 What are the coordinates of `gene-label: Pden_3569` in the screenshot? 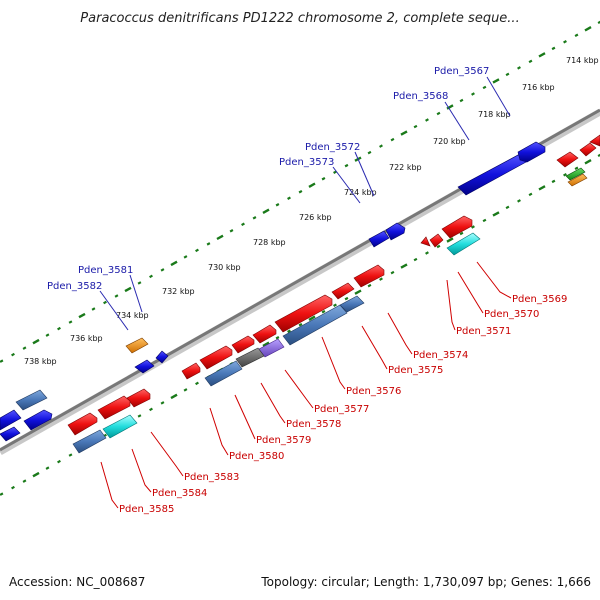 It's located at (539, 299).